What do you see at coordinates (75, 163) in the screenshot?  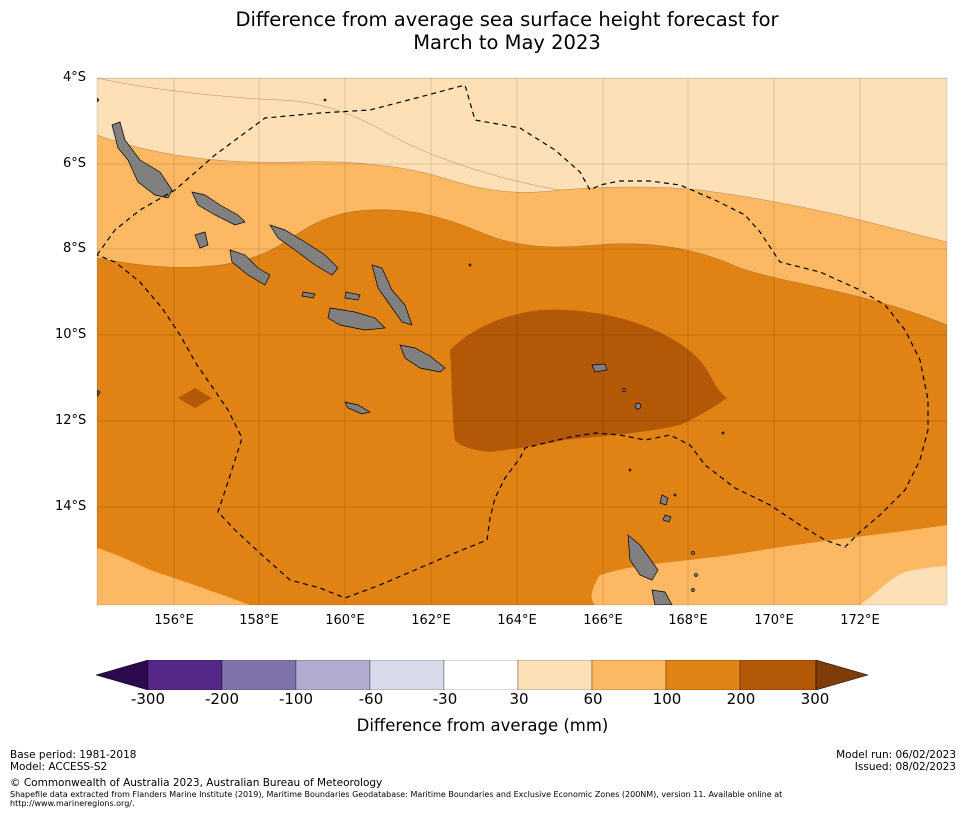 I see `lat-label-6s: 6°S` at bounding box center [75, 163].